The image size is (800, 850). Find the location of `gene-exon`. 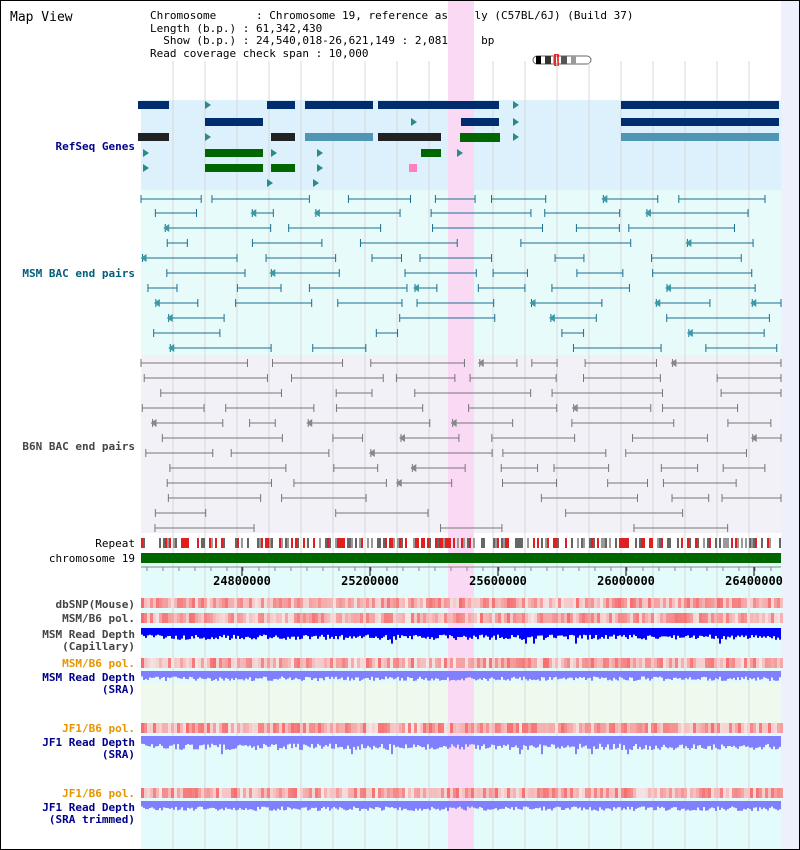

gene-exon is located at coordinates (283, 168).